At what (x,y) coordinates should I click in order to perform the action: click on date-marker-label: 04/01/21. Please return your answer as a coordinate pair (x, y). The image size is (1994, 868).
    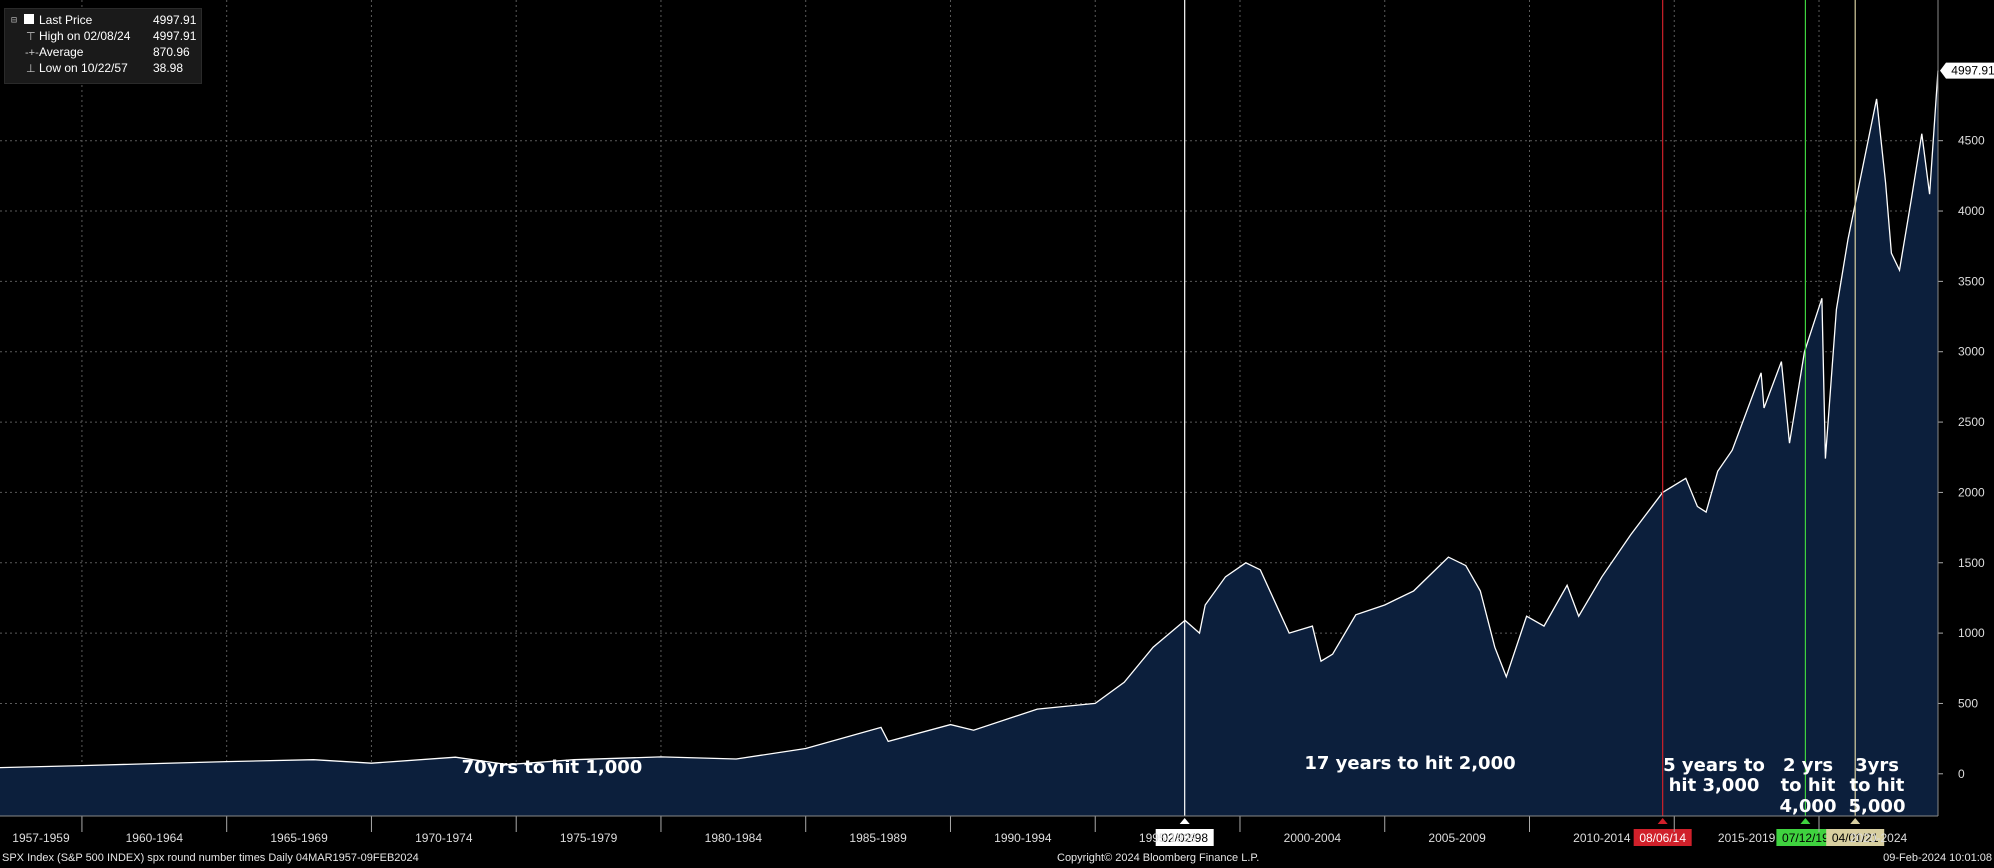
    Looking at the image, I should click on (1855, 838).